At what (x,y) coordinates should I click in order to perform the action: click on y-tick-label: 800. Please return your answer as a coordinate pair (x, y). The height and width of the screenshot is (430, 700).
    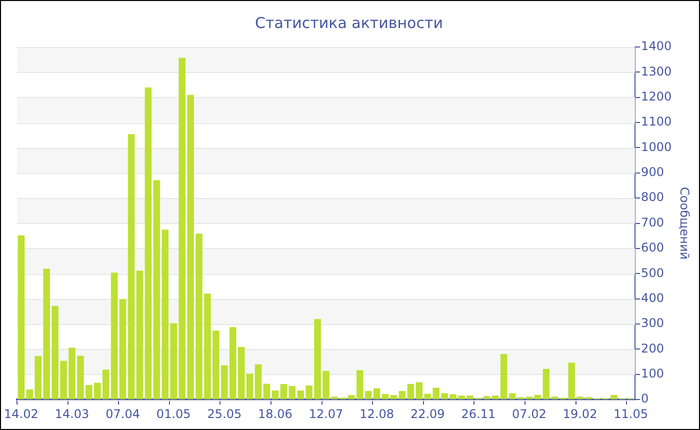
    Looking at the image, I should click on (652, 197).